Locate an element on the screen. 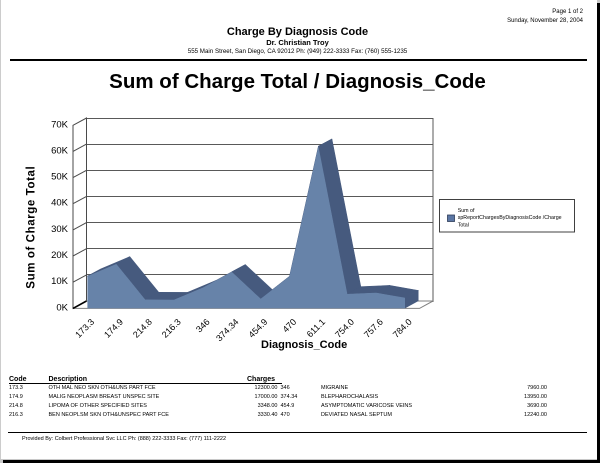  svg-text: Sum of Charge Total is located at coordinates (32, 227).